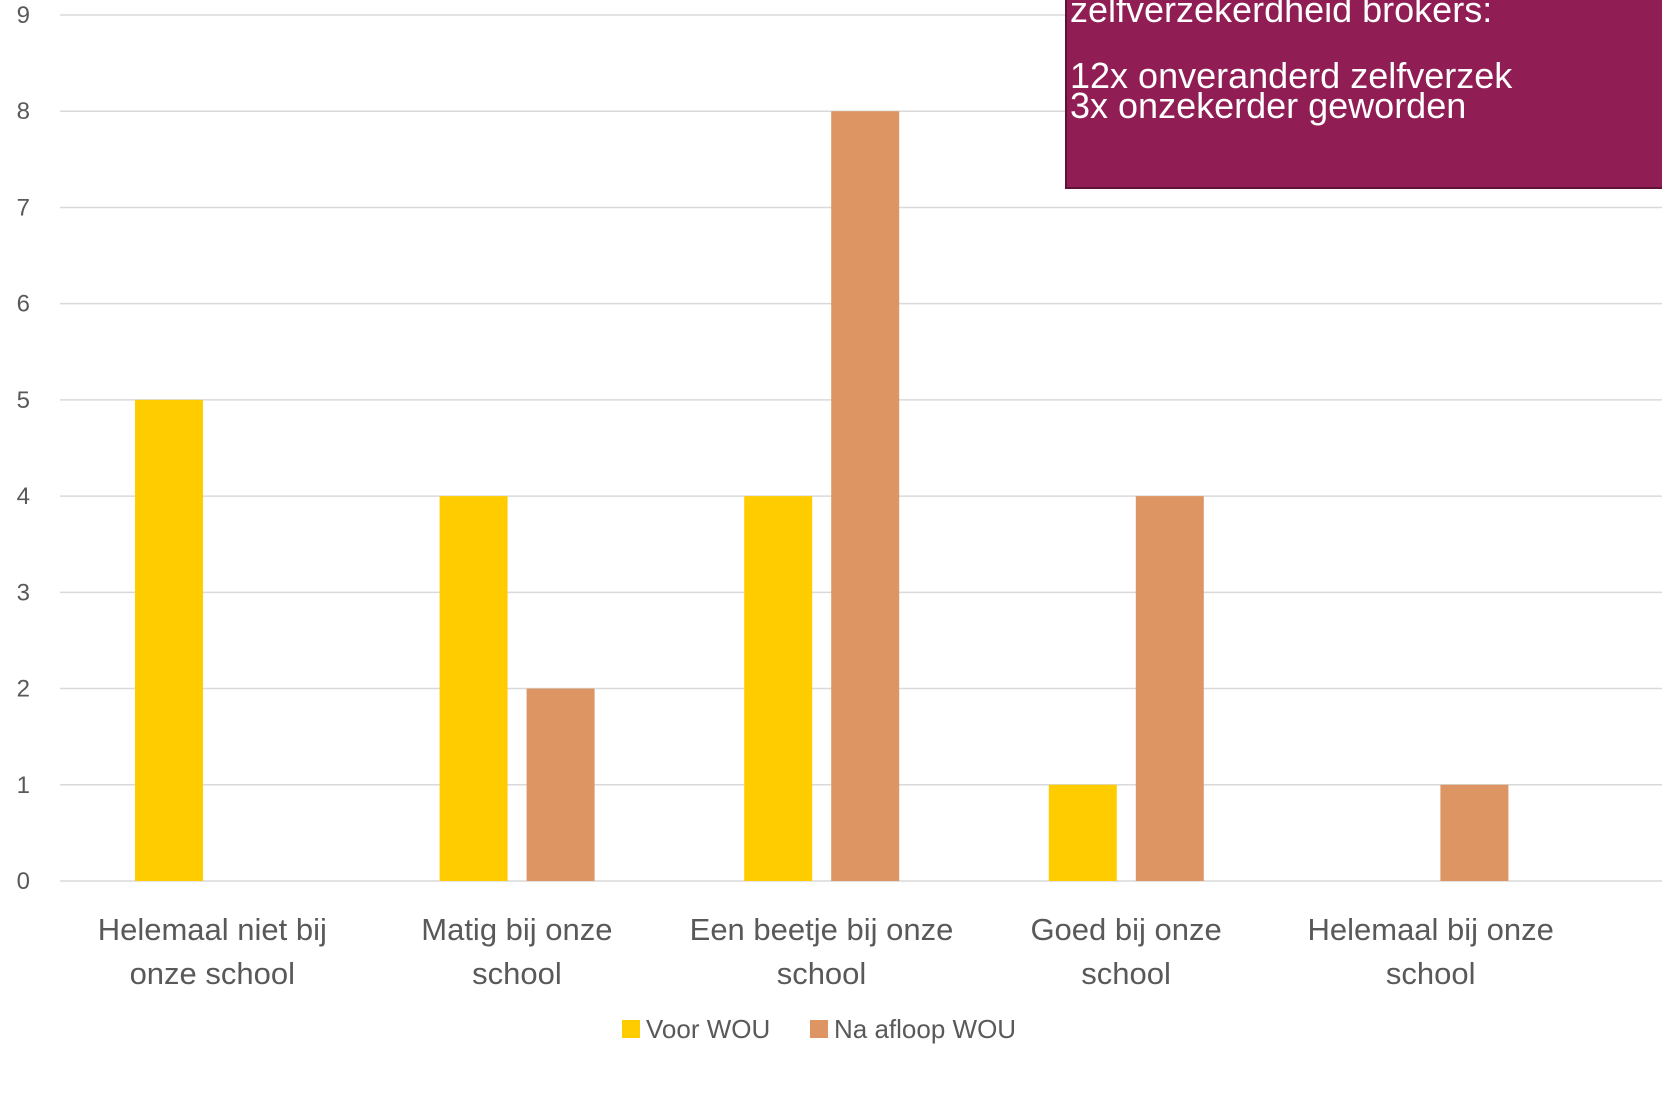 Image resolution: width=1662 pixels, height=1112 pixels. I want to click on legend: Voor WOU Na afloop WOU, so click(819, 1029).